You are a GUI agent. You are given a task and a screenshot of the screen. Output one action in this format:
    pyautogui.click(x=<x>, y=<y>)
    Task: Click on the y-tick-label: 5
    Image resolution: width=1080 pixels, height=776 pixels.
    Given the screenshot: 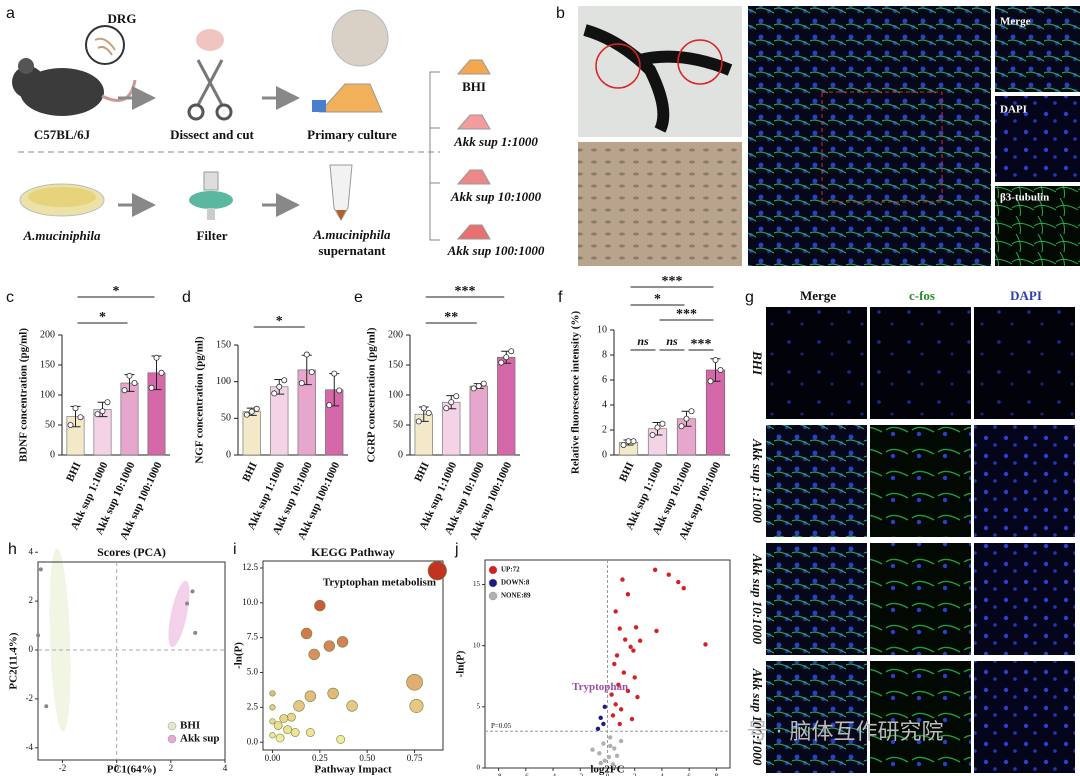 What is the action you would take?
    pyautogui.click(x=479, y=706)
    